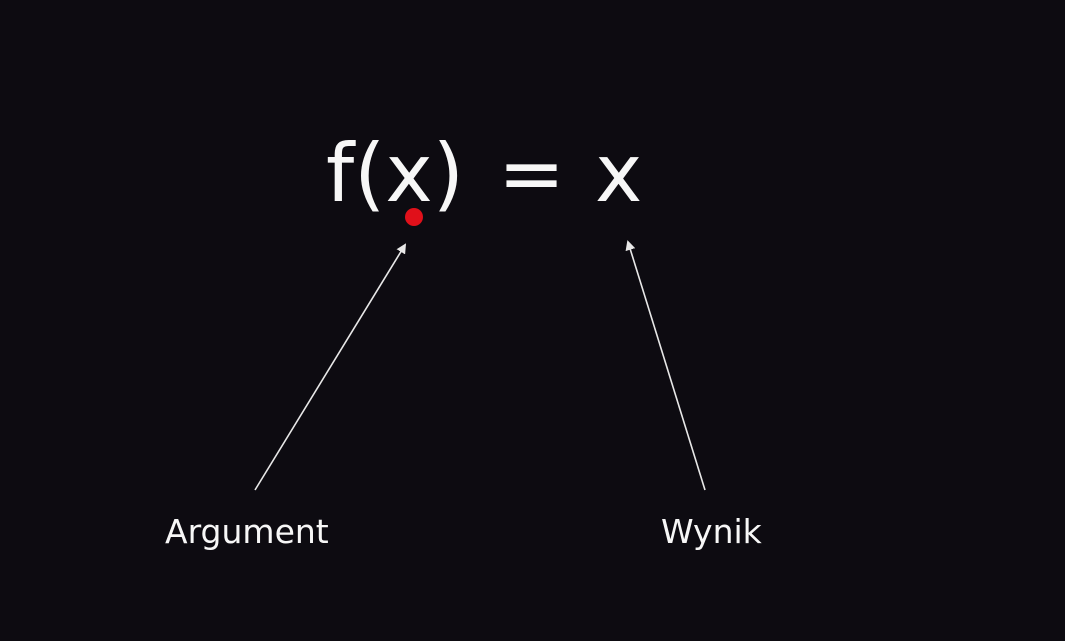 Image resolution: width=1065 pixels, height=641 pixels. What do you see at coordinates (448, 173) in the screenshot?
I see `close-paren: )` at bounding box center [448, 173].